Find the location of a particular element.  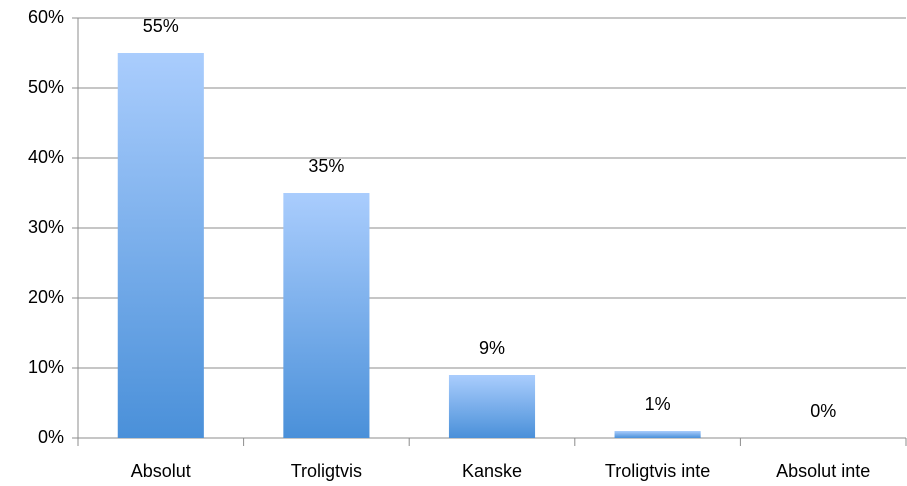

y-tick-label: 20% is located at coordinates (46, 297).